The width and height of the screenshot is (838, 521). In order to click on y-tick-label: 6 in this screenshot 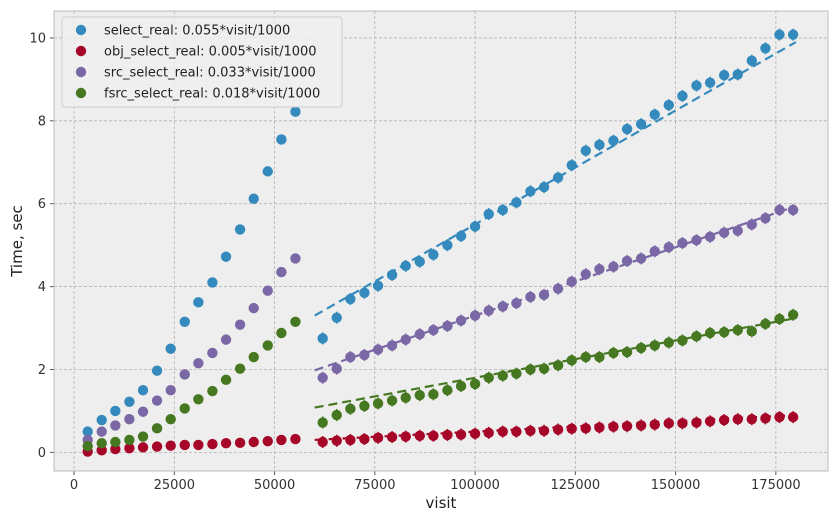, I will do `click(42, 204)`.